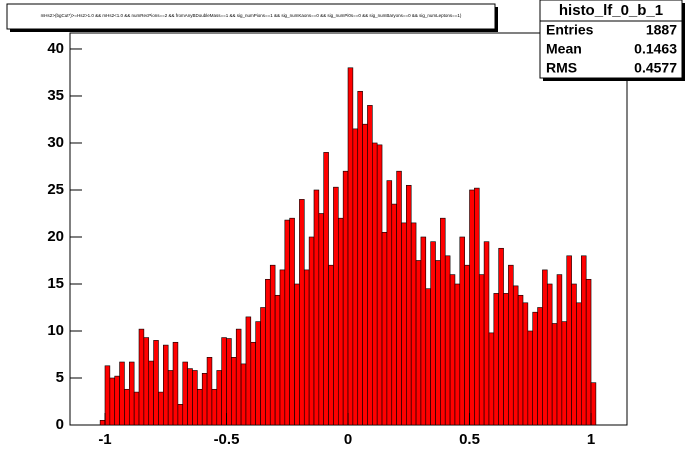  I want to click on x-tick-label: 1, so click(591, 439).